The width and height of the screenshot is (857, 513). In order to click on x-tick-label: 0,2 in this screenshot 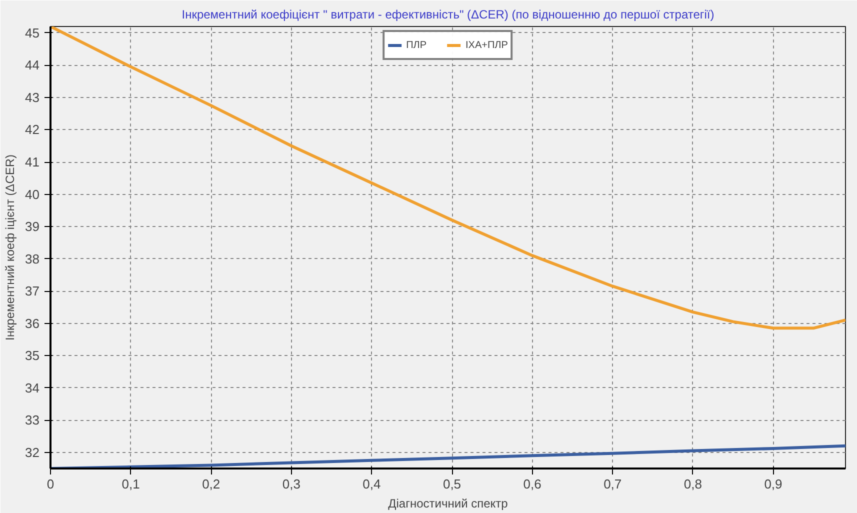, I will do `click(211, 484)`.